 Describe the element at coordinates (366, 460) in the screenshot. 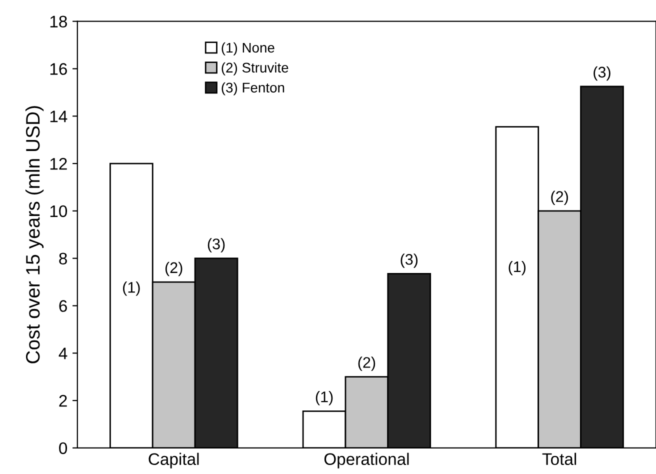

I see `x-tick-label: Operational` at that location.